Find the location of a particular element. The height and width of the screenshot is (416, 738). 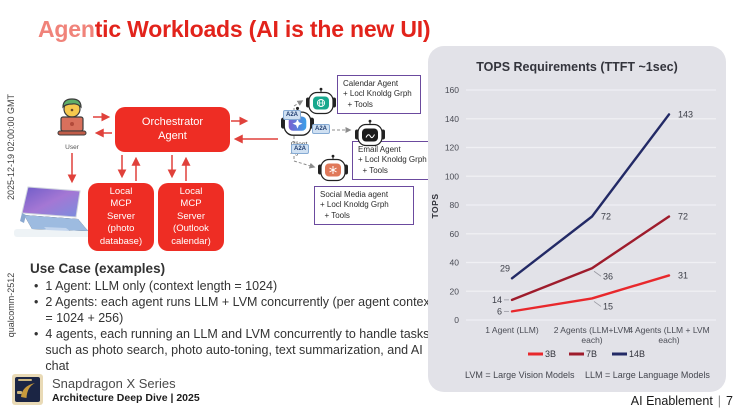

title-part-main: tic Workloads (AI is the new UI) is located at coordinates (262, 29).